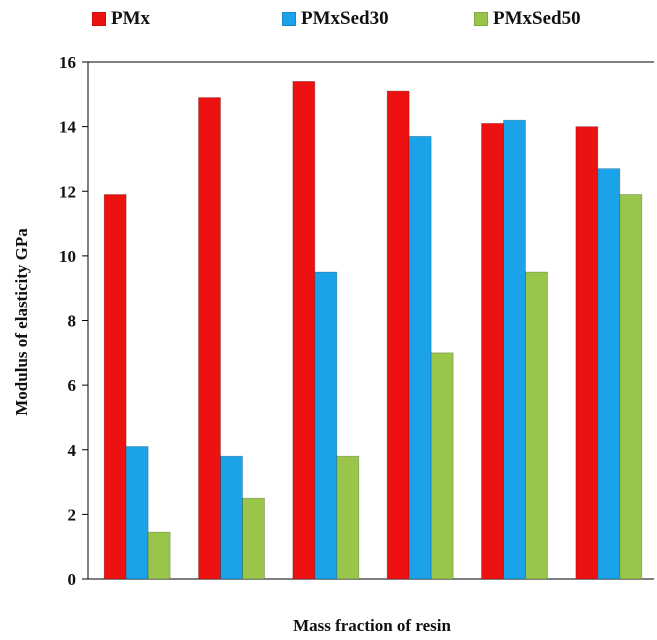  I want to click on y-tick-label: 12, so click(67, 191).